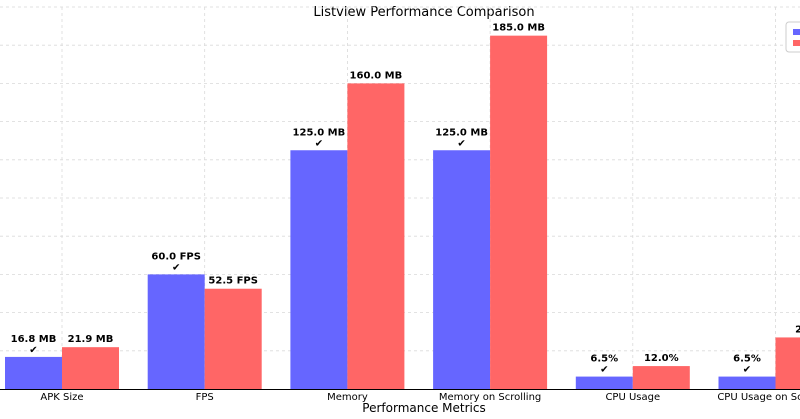  I want to click on value-label: 185.0 MB, so click(518, 28).